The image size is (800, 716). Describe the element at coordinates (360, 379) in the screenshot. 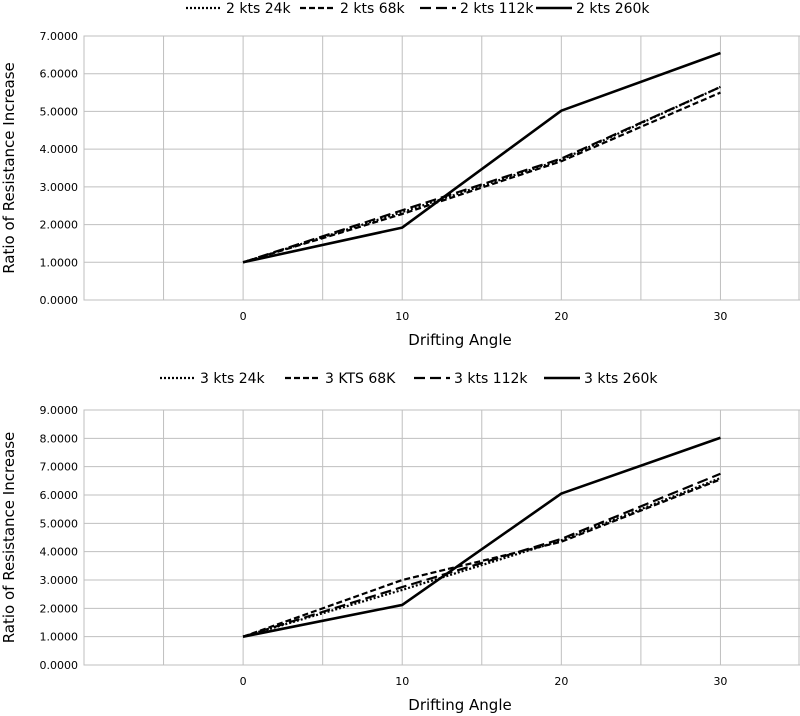

I see `legend-label: 3 KTS 68K` at that location.